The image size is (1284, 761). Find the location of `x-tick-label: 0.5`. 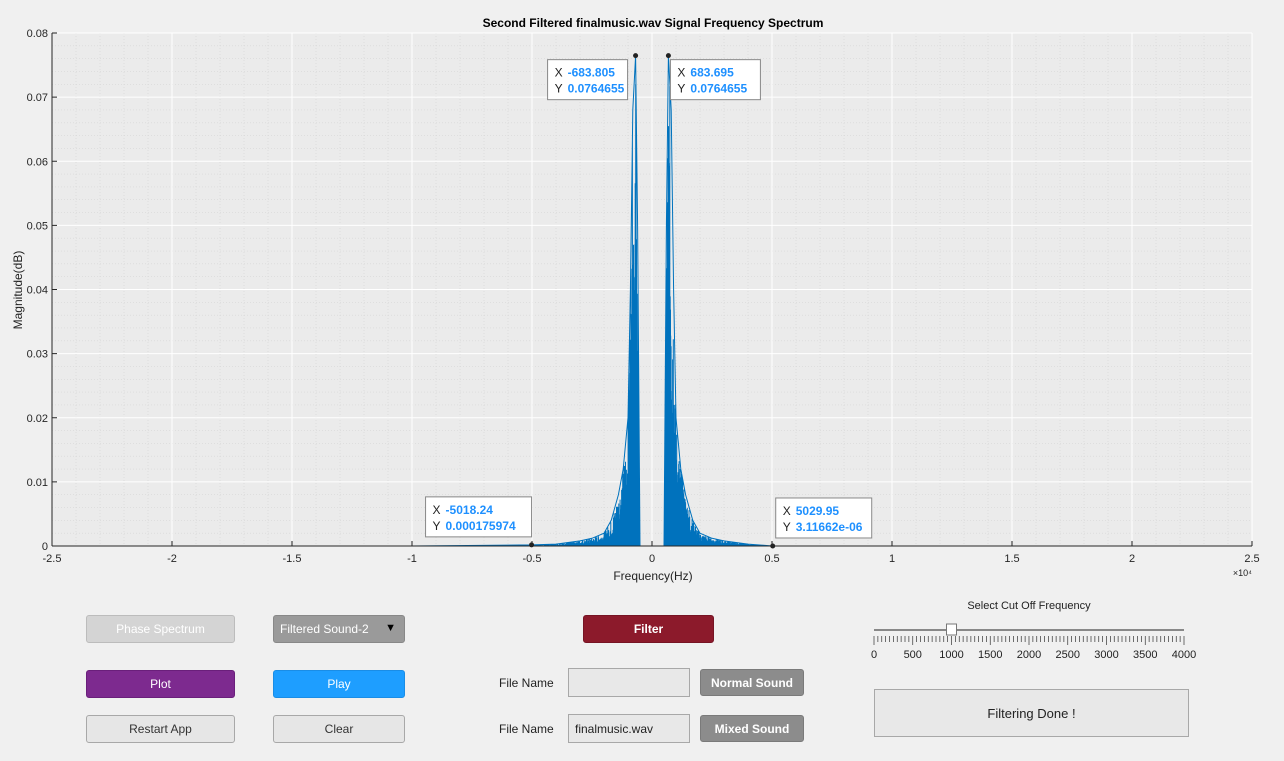

x-tick-label: 0.5 is located at coordinates (771, 559).